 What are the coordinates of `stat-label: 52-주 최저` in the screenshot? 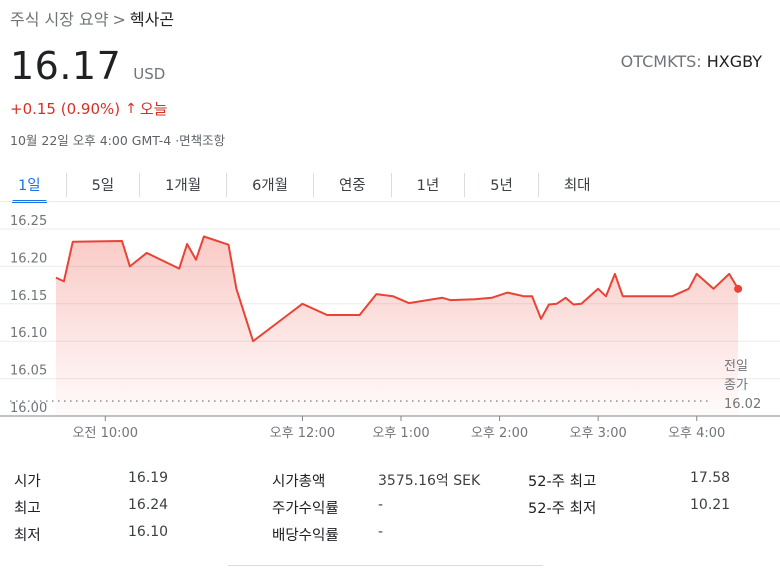 It's located at (562, 509).